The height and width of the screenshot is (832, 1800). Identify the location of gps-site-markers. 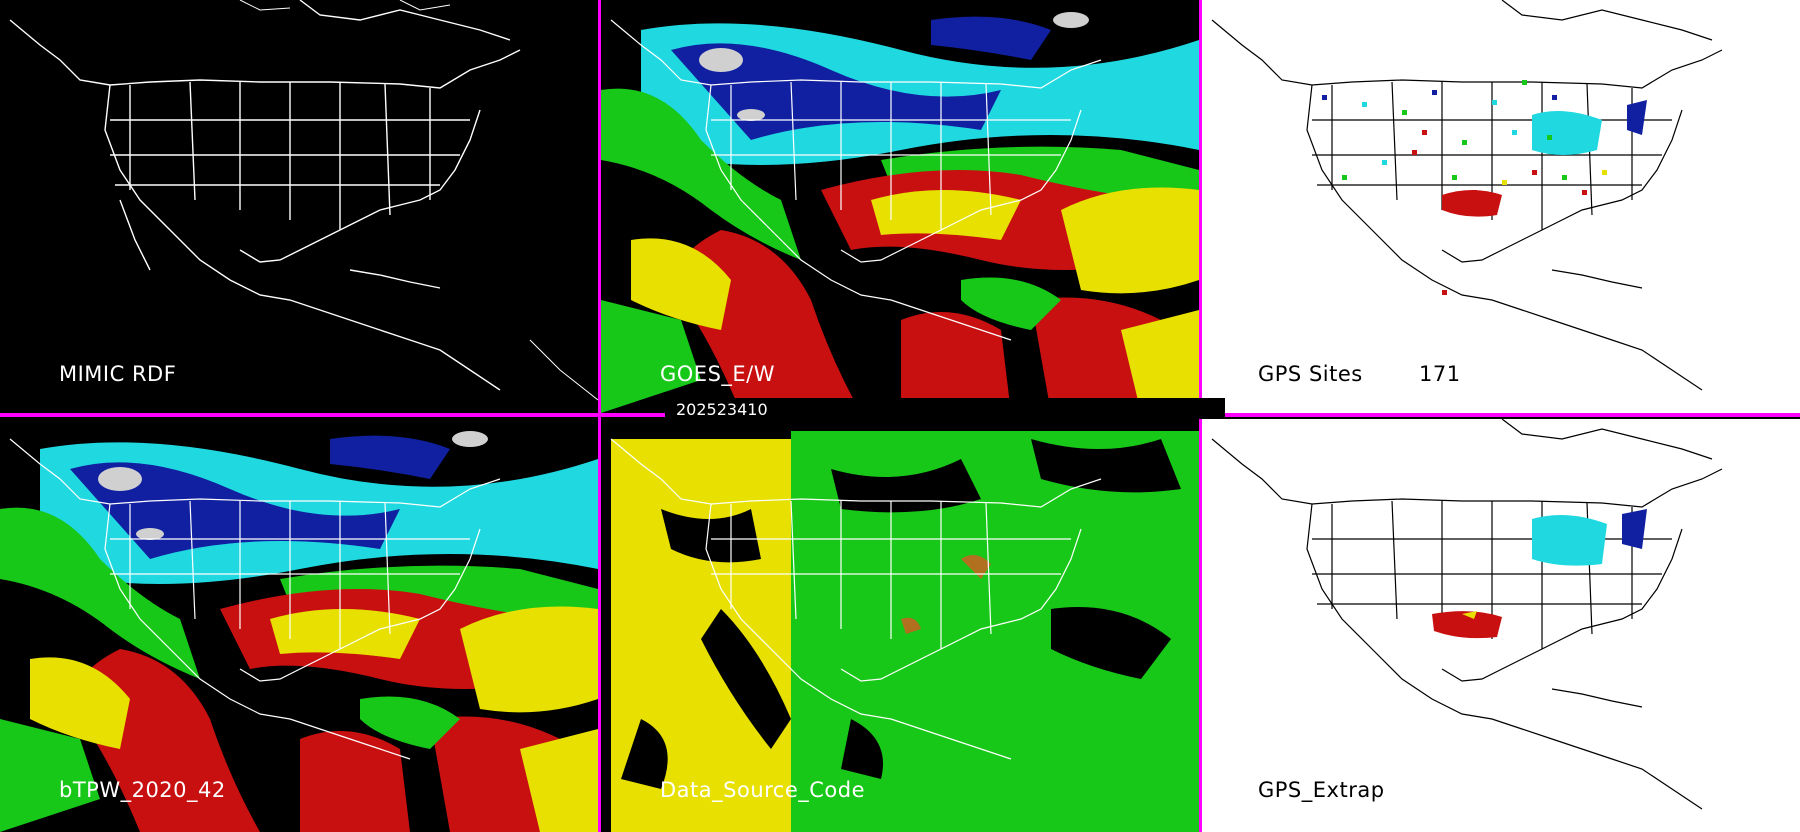
(1464, 187).